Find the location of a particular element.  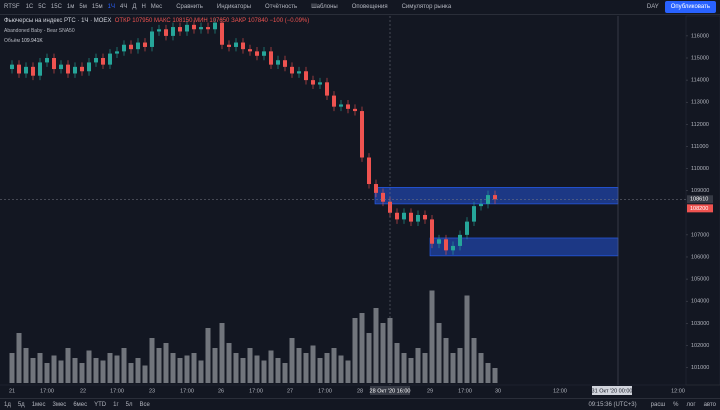

pattern: Abandoned Baby - Bear SNA50 is located at coordinates (39, 31).